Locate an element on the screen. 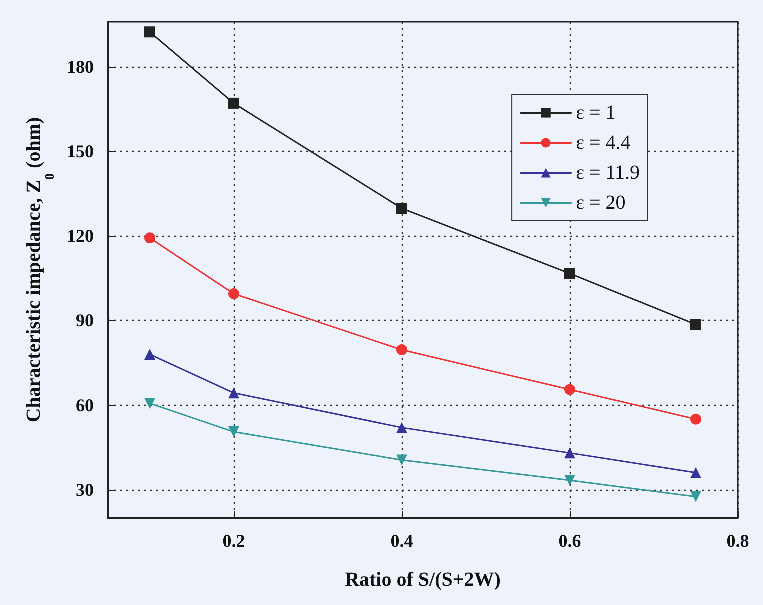 This screenshot has height=605, width=763. y-tick-label: 180 is located at coordinates (80, 67).